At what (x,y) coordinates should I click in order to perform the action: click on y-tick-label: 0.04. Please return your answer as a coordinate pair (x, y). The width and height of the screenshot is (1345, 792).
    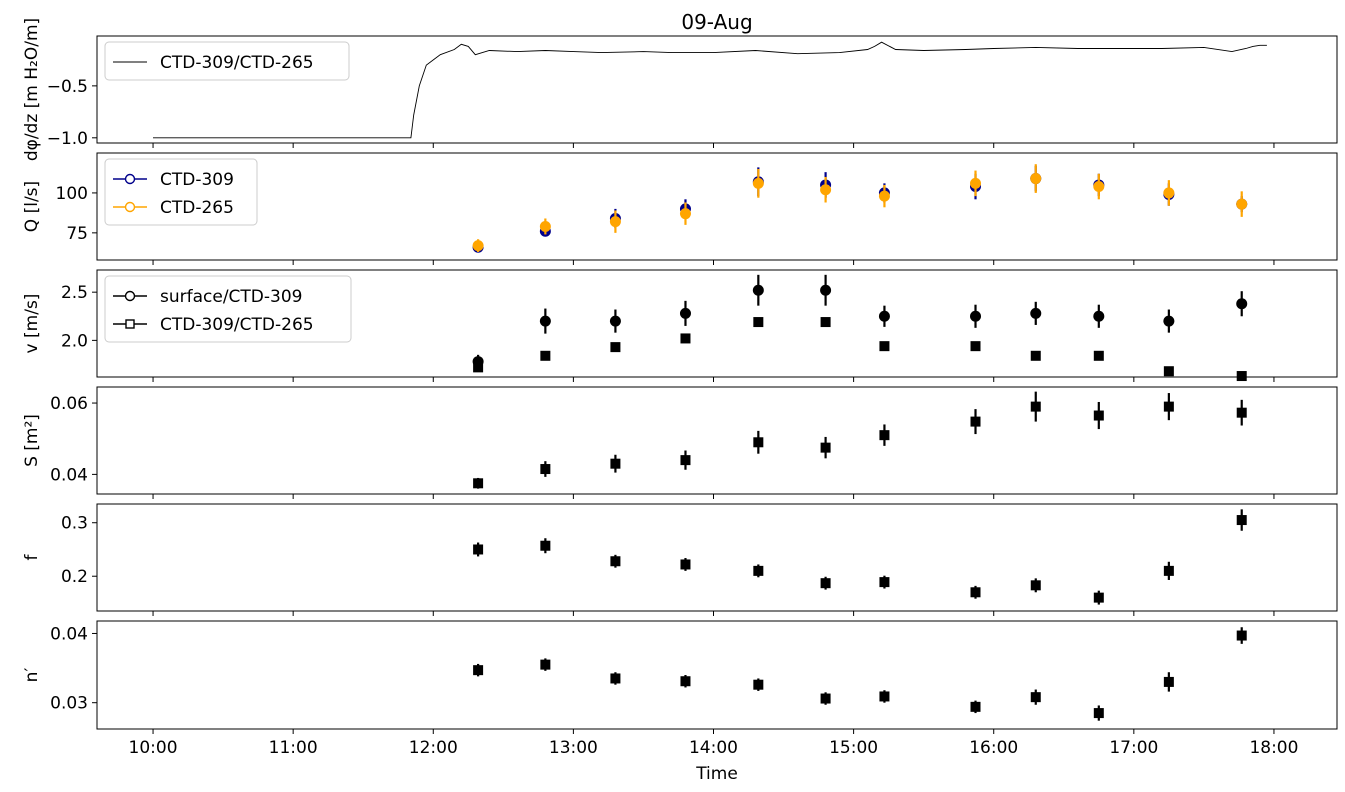
    Looking at the image, I should click on (69, 634).